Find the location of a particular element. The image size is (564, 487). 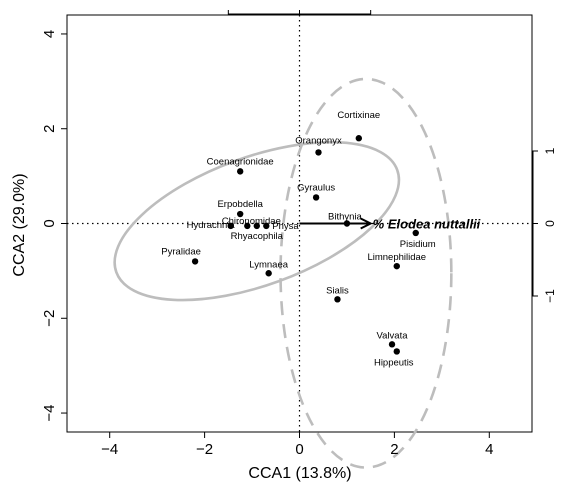

point-lymnaea is located at coordinates (268, 273).